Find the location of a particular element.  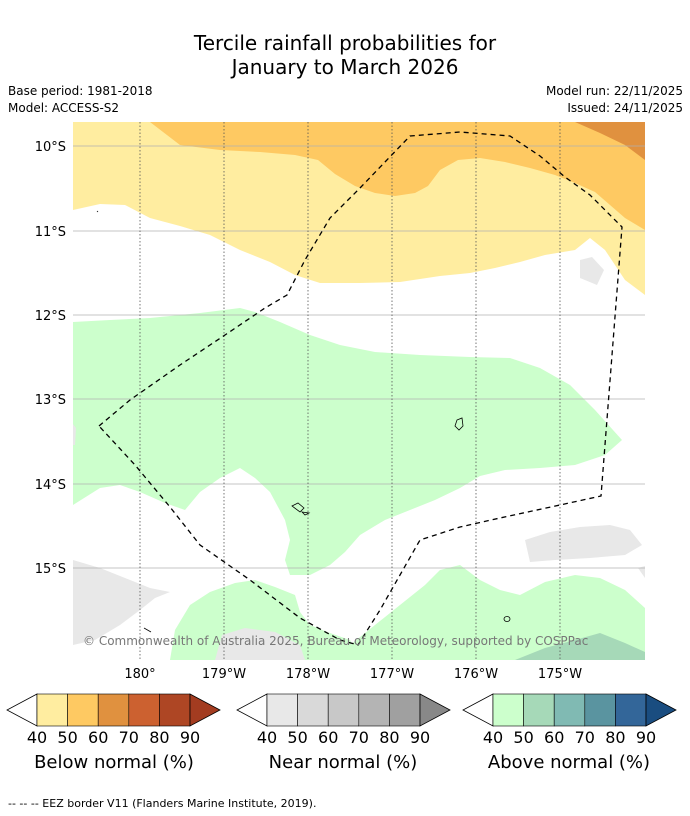

lon-label-179w: 179°W is located at coordinates (224, 674).